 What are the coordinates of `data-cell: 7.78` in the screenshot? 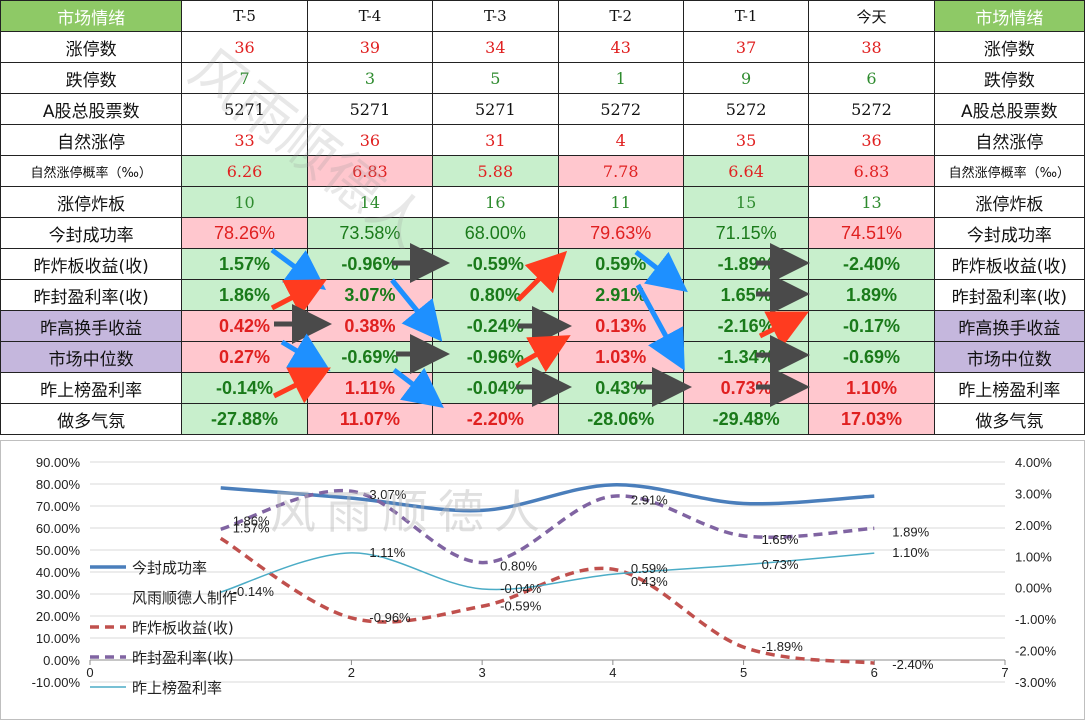 It's located at (620, 171).